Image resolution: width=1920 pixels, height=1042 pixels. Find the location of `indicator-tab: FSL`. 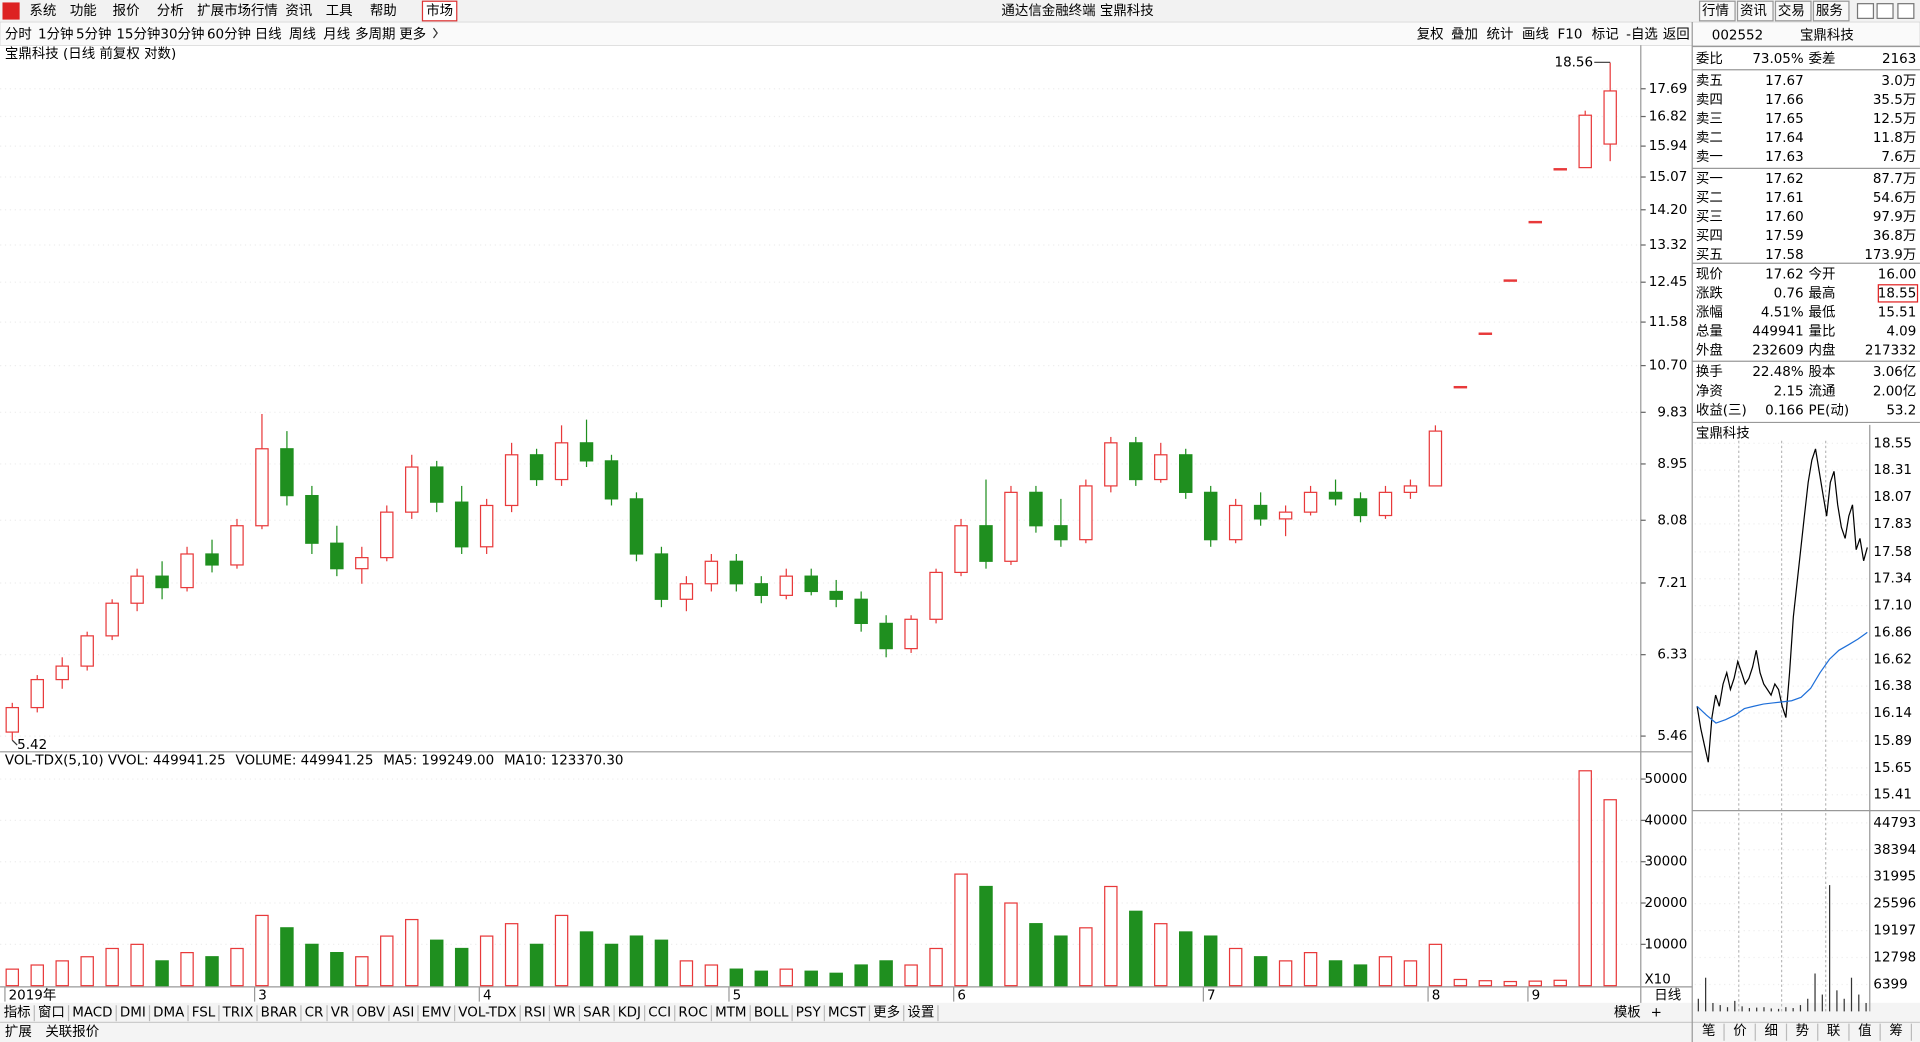

indicator-tab: FSL is located at coordinates (204, 1013).